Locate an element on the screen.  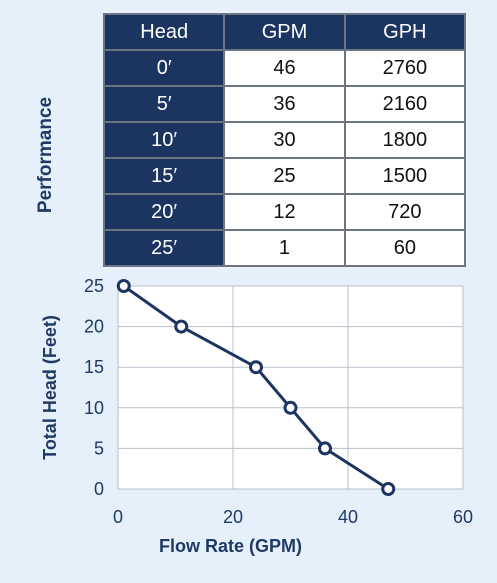
y-tick-label: 15 is located at coordinates (94, 367).